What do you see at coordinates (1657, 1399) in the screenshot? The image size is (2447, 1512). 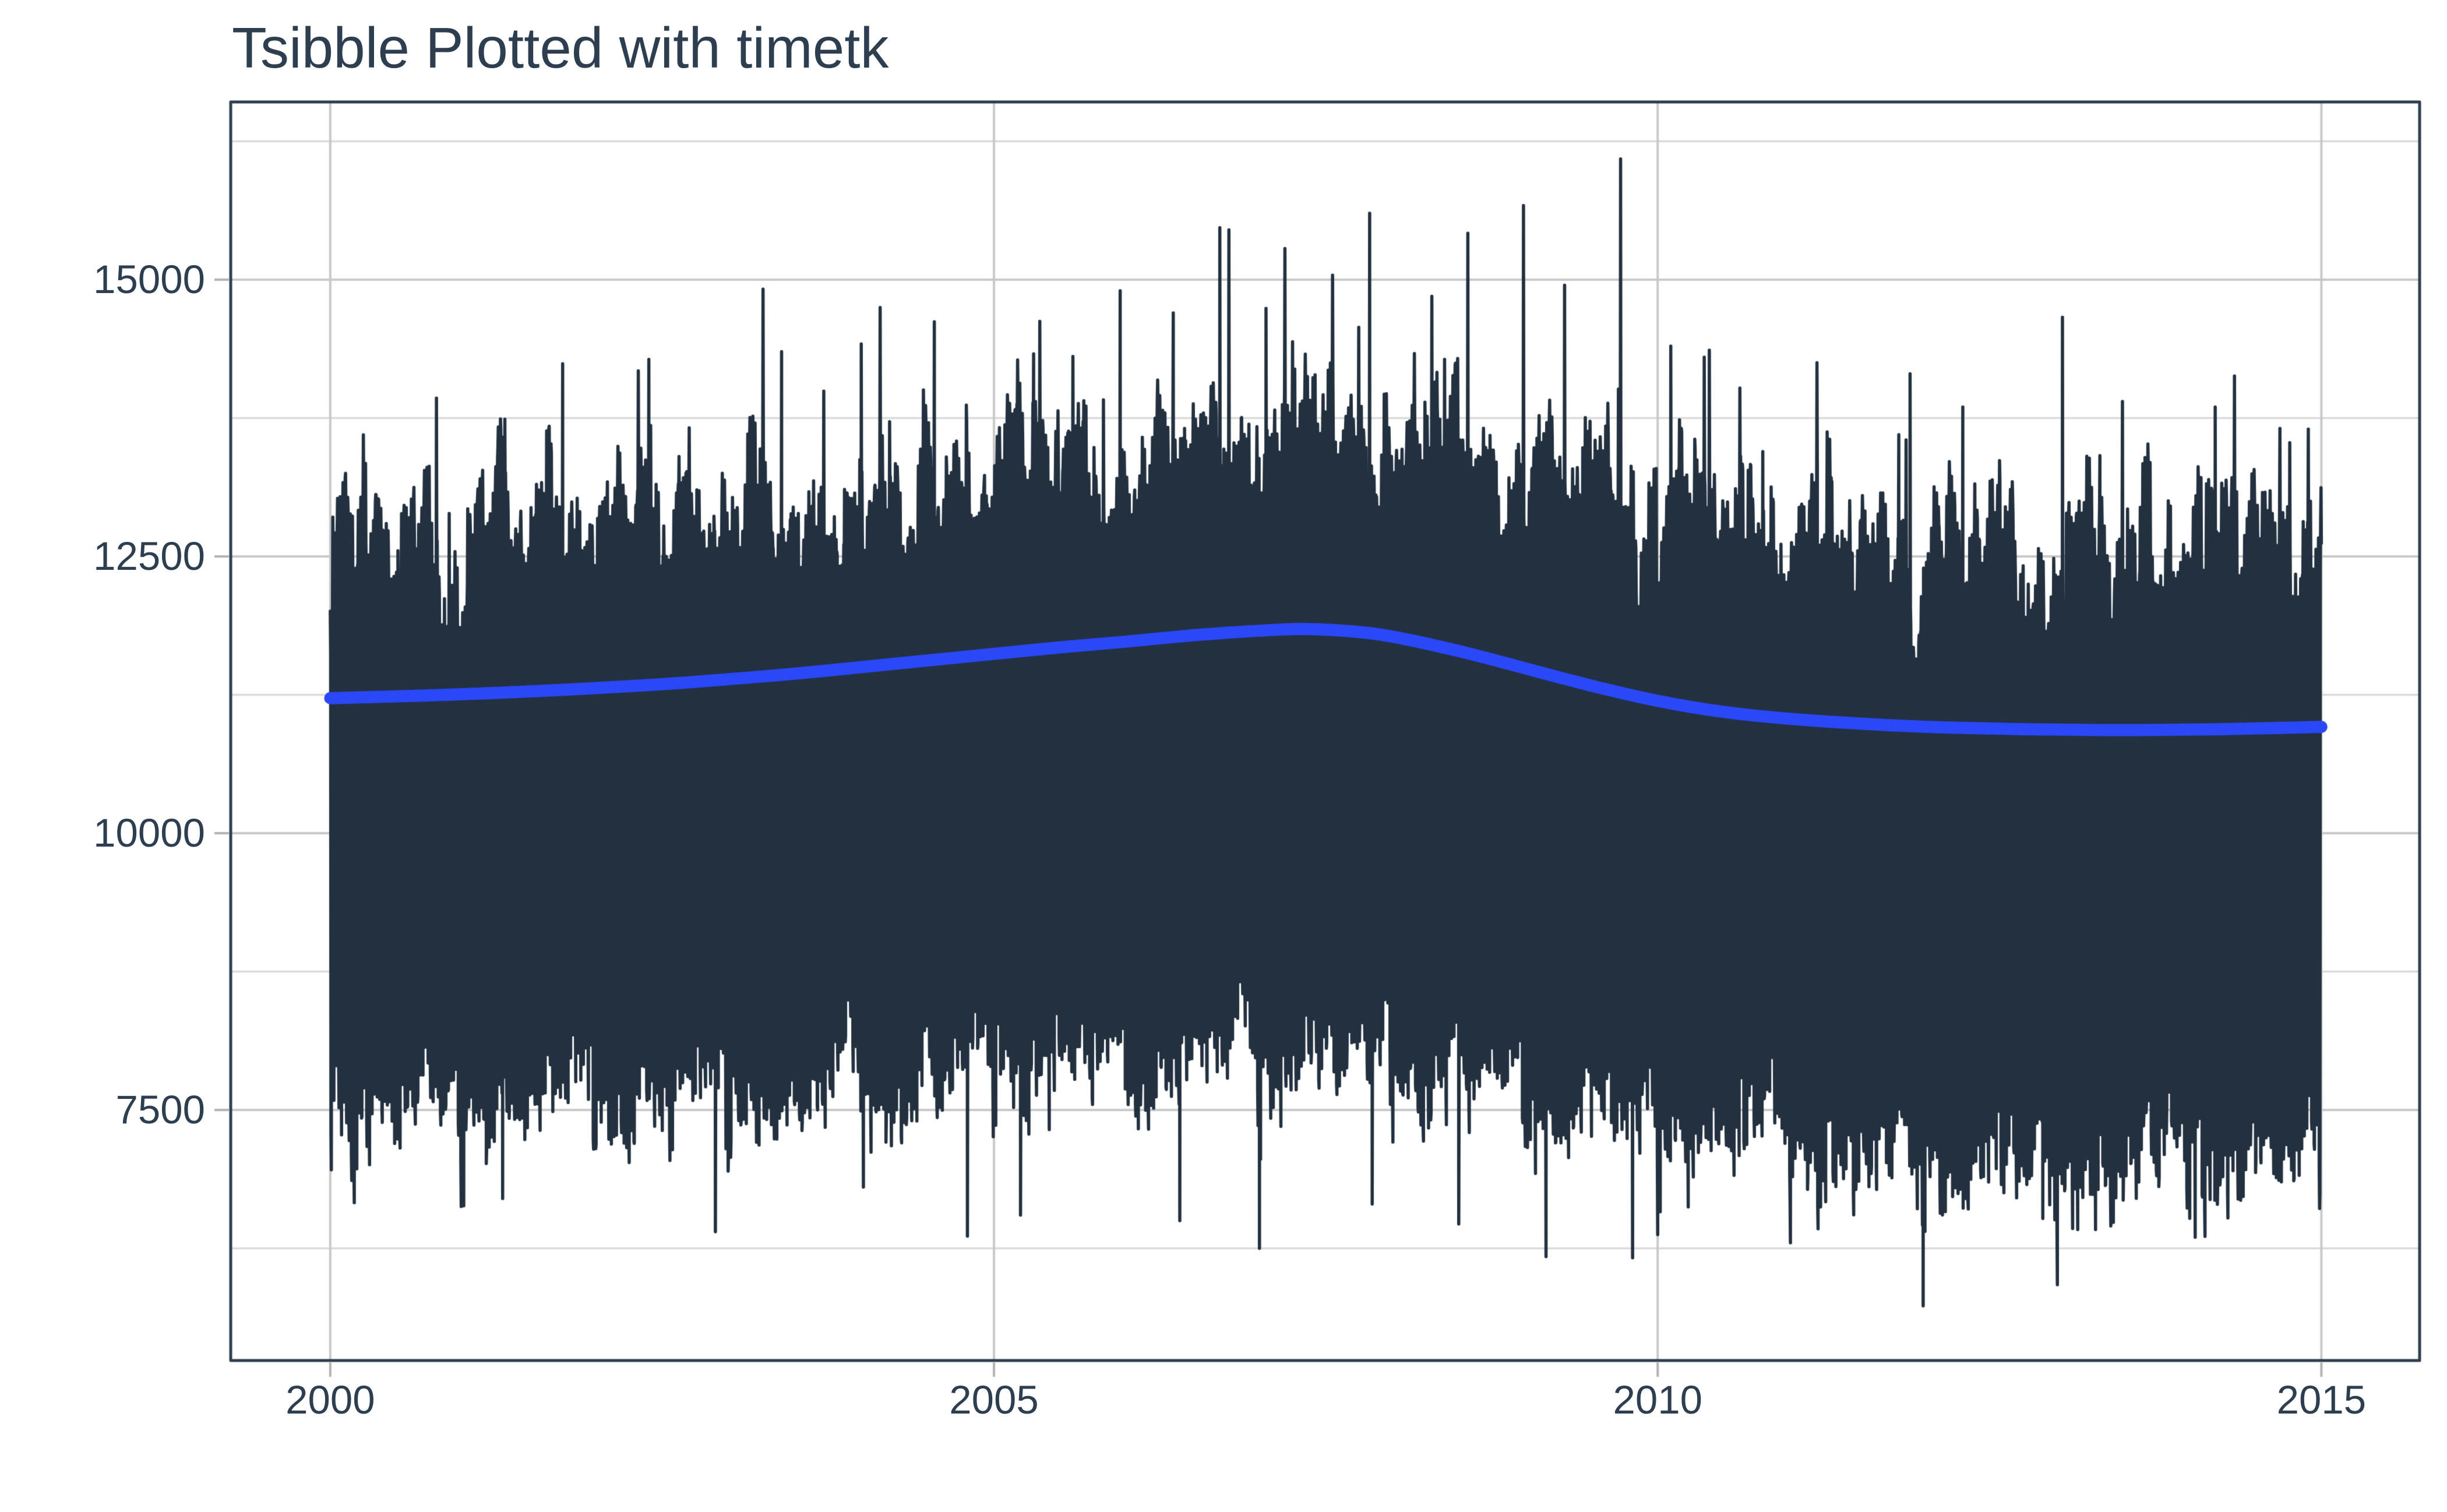 I see `x-tick-label: 2010` at bounding box center [1657, 1399].